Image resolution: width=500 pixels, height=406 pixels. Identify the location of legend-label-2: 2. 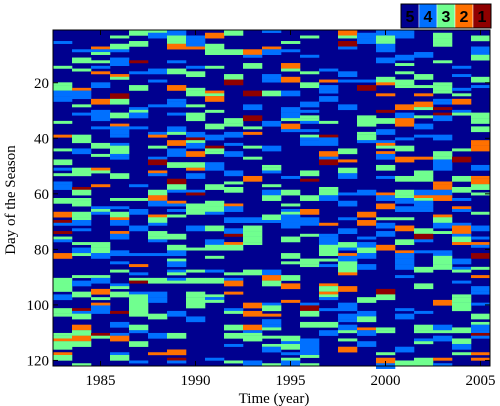
(464, 17).